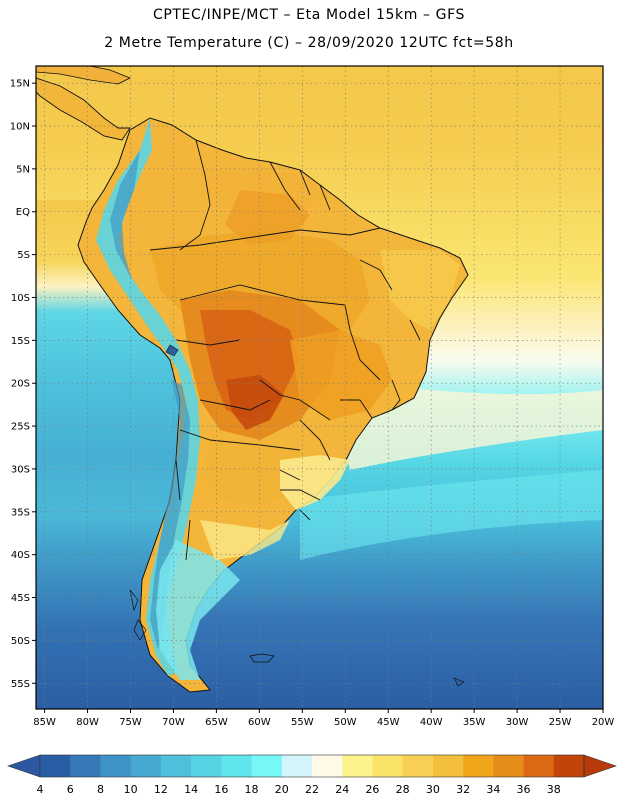  Describe the element at coordinates (345, 722) in the screenshot. I see `longitude-label: 50W` at that location.